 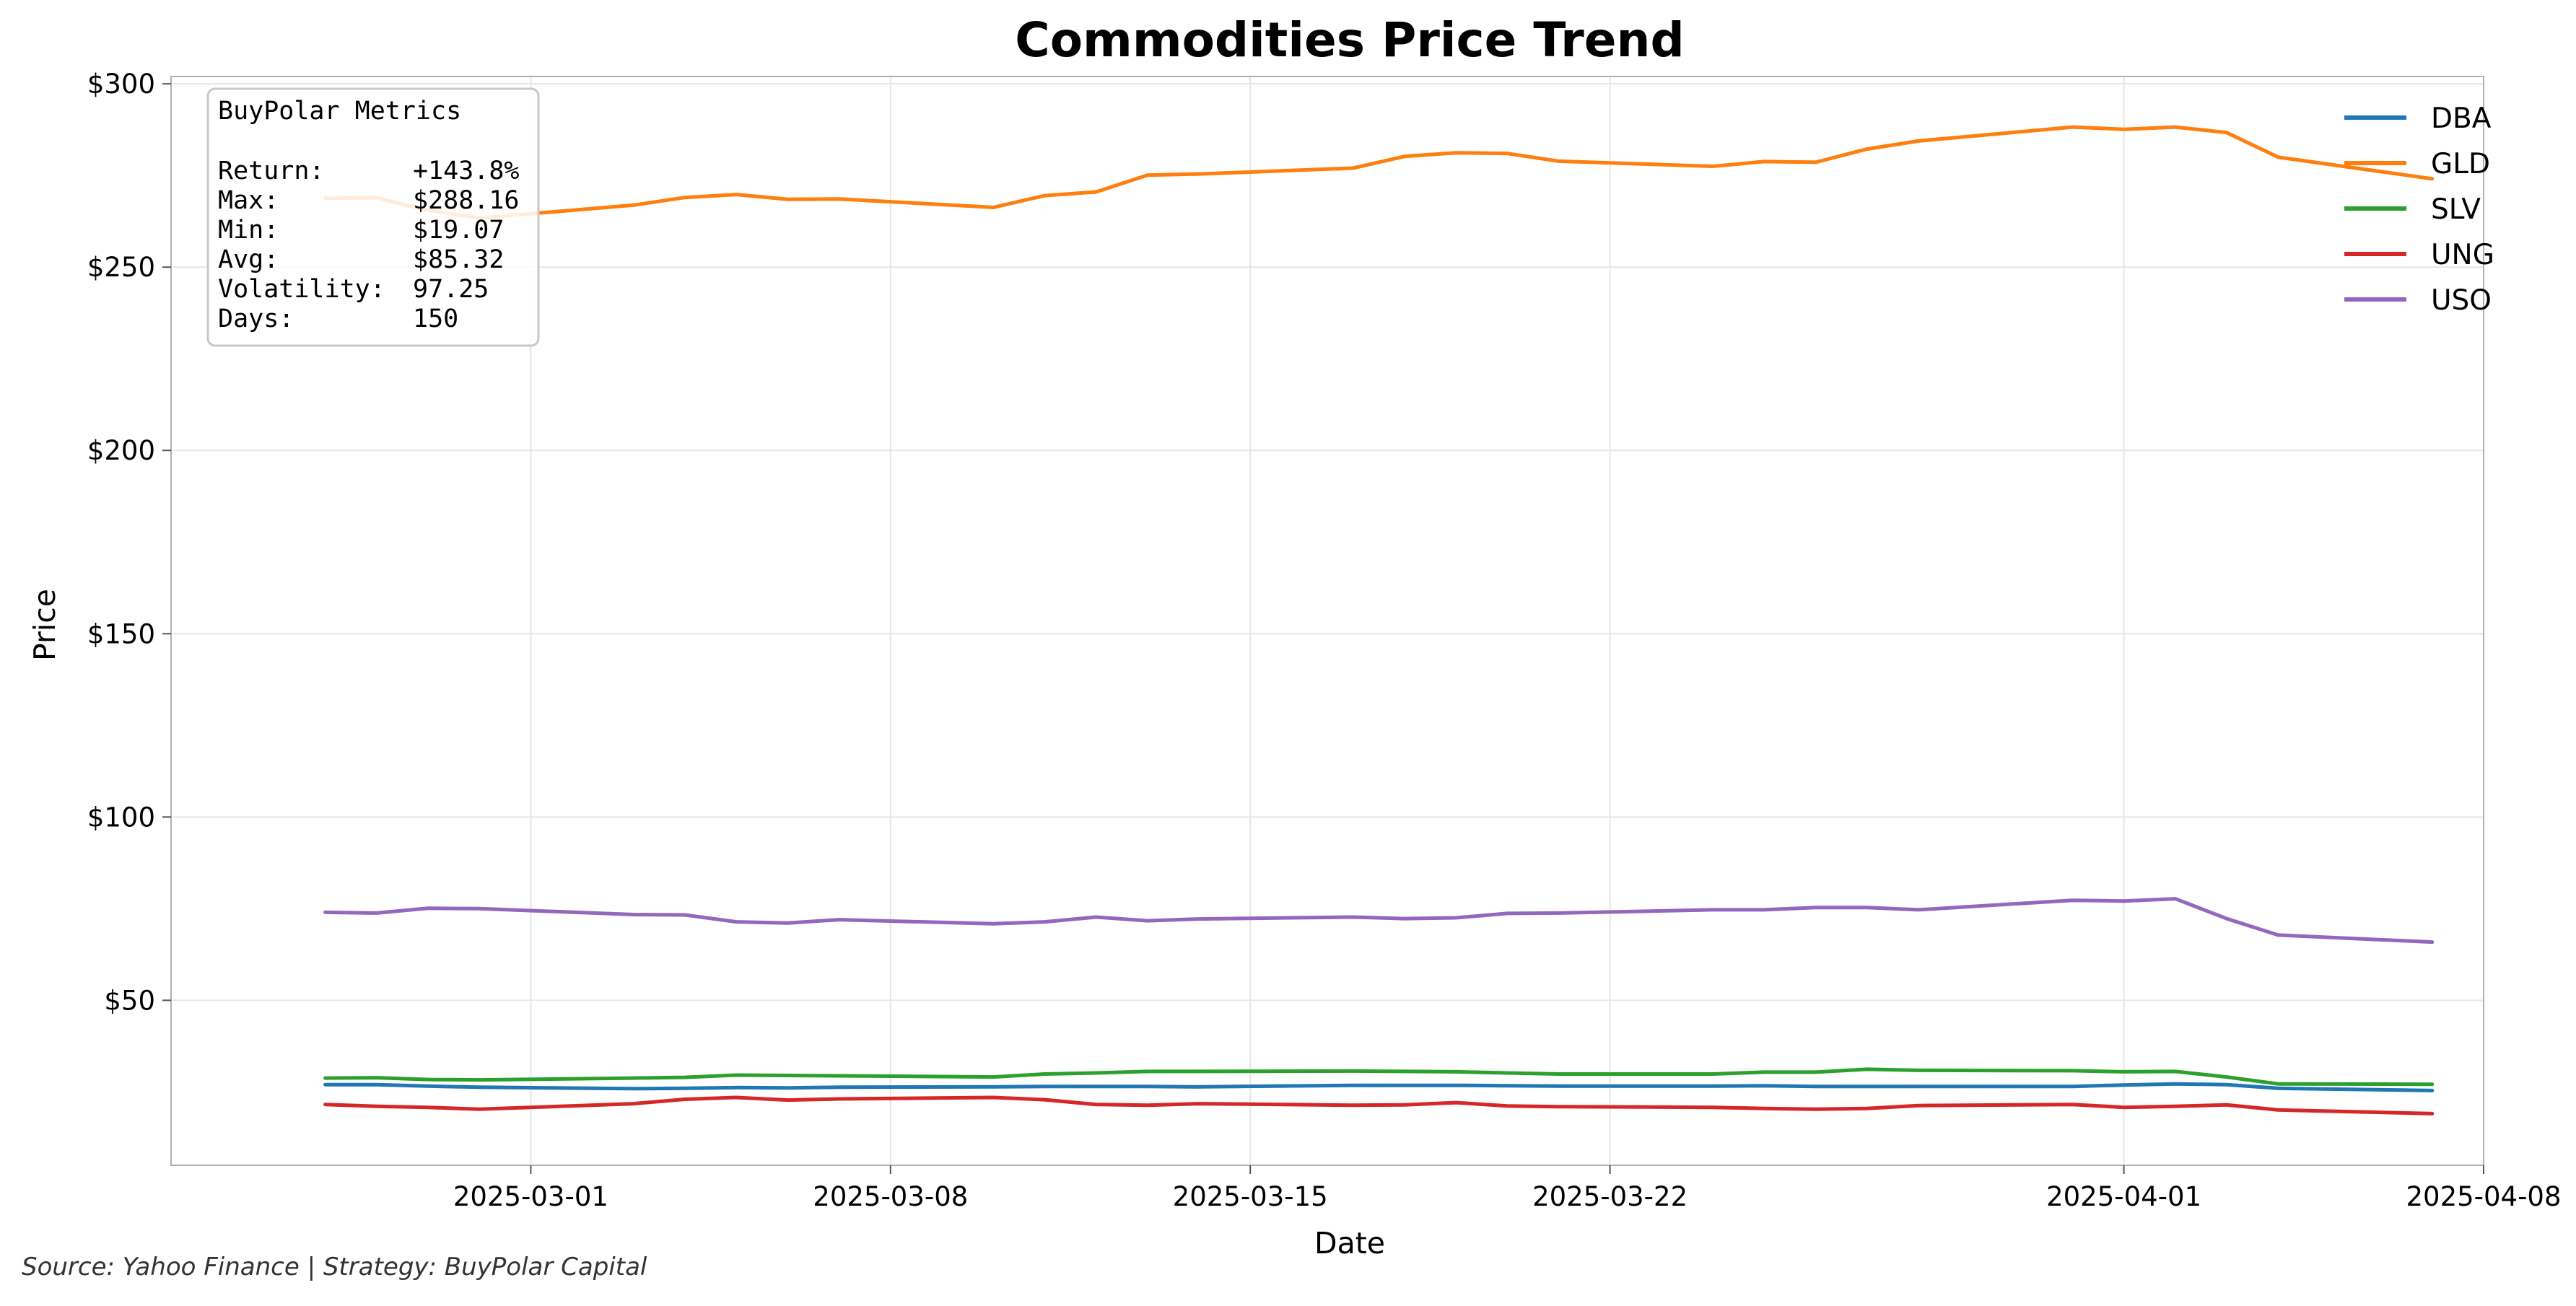 What do you see at coordinates (2123, 1196) in the screenshot?
I see `x-tick-label: 2025-04-01` at bounding box center [2123, 1196].